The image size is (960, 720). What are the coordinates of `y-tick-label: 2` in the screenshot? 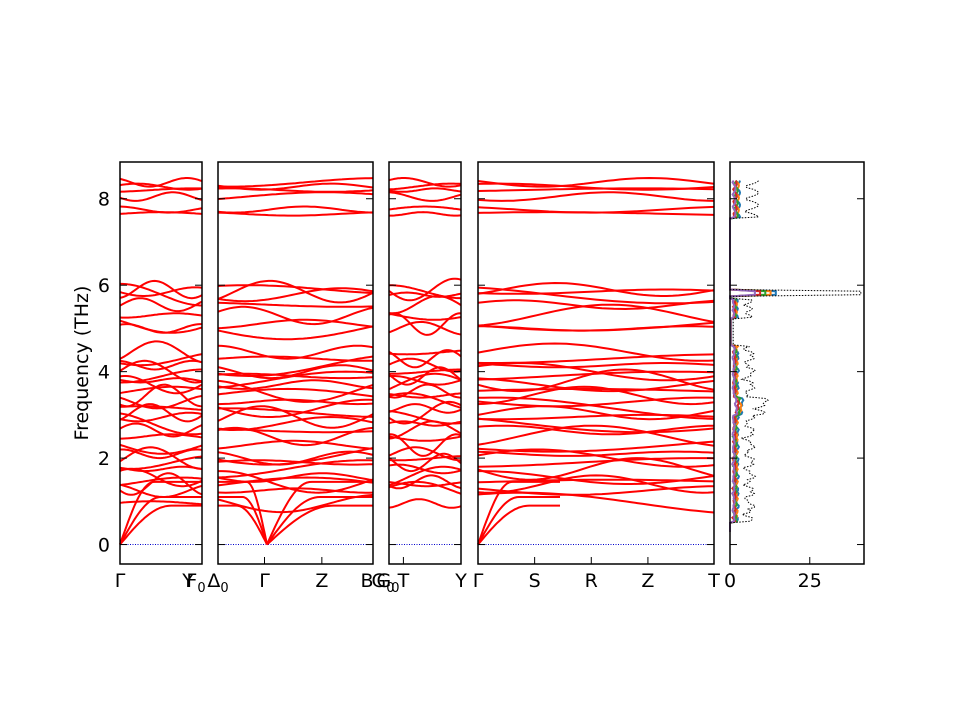 It's located at (104, 459).